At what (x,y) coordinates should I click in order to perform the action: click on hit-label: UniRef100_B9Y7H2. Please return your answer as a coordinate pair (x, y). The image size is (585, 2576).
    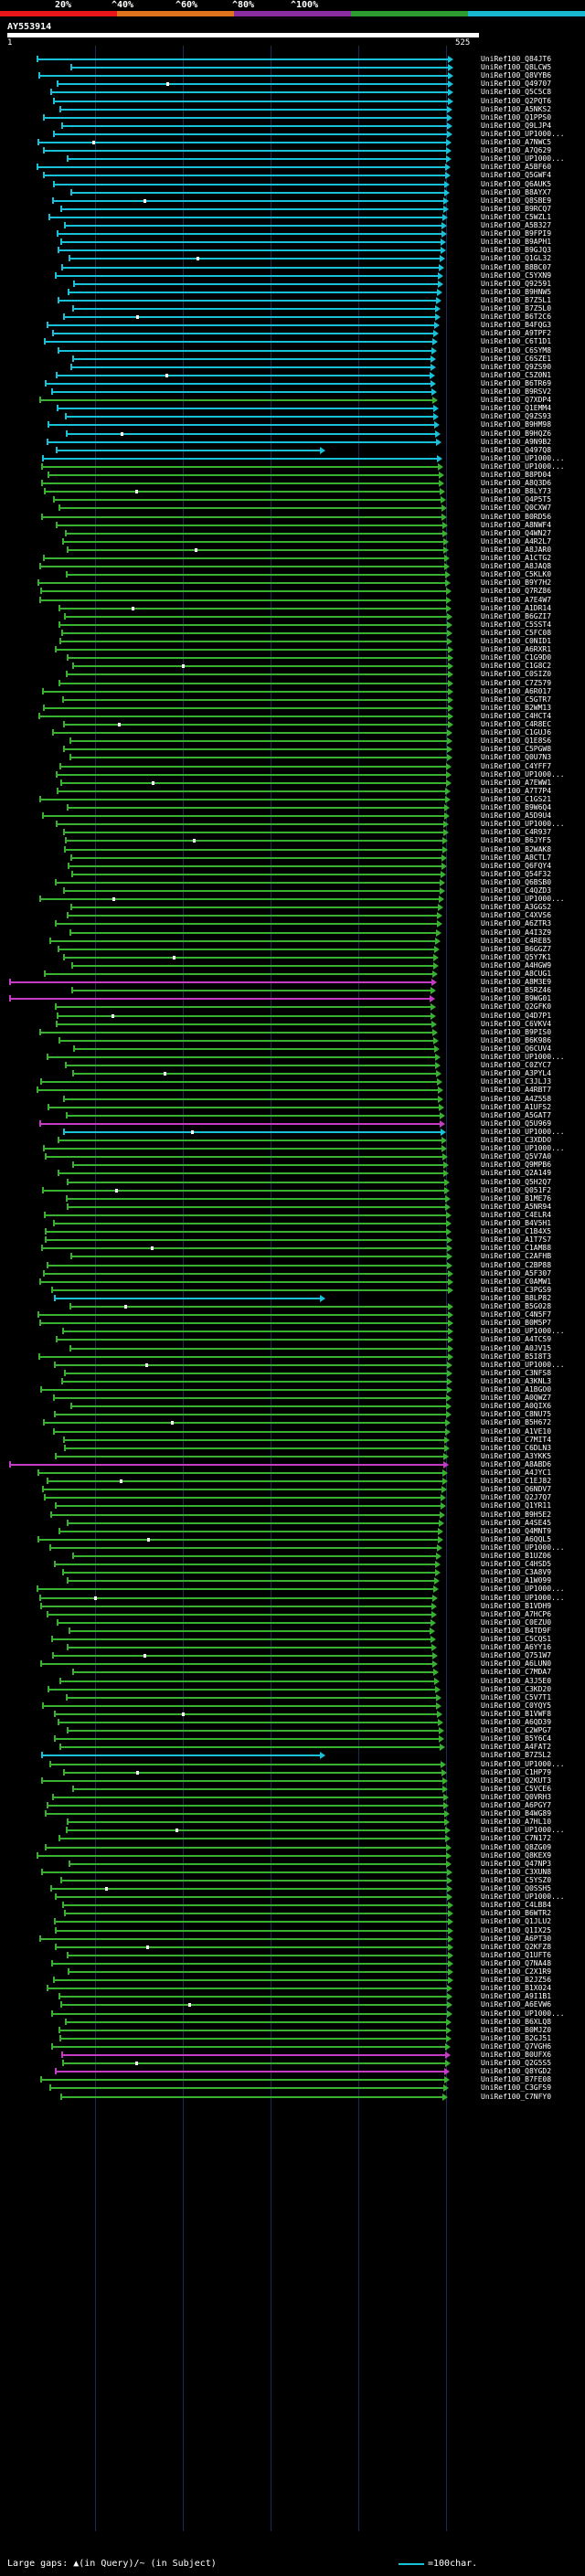
    Looking at the image, I should click on (516, 583).